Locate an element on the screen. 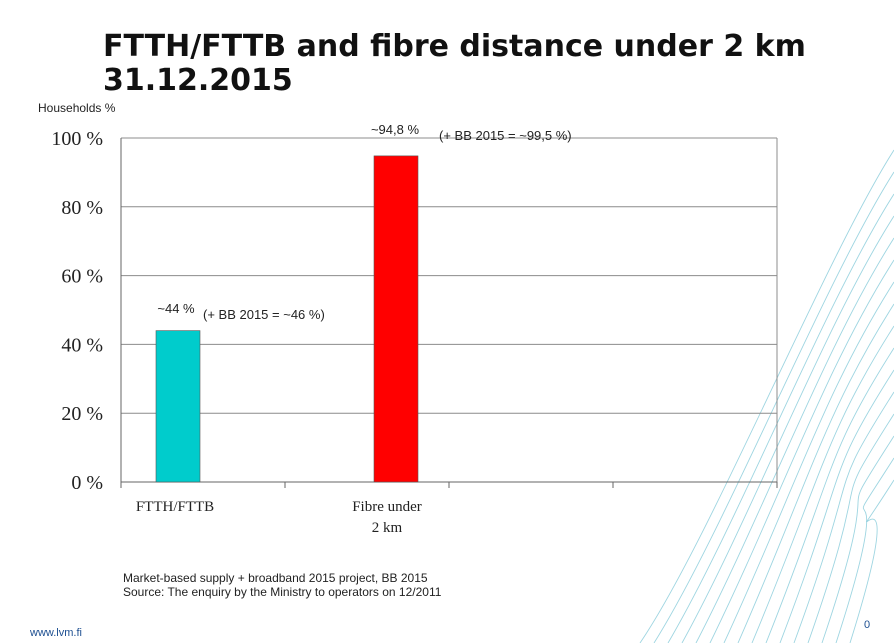  y-tick-label: 80 % is located at coordinates (82, 208).